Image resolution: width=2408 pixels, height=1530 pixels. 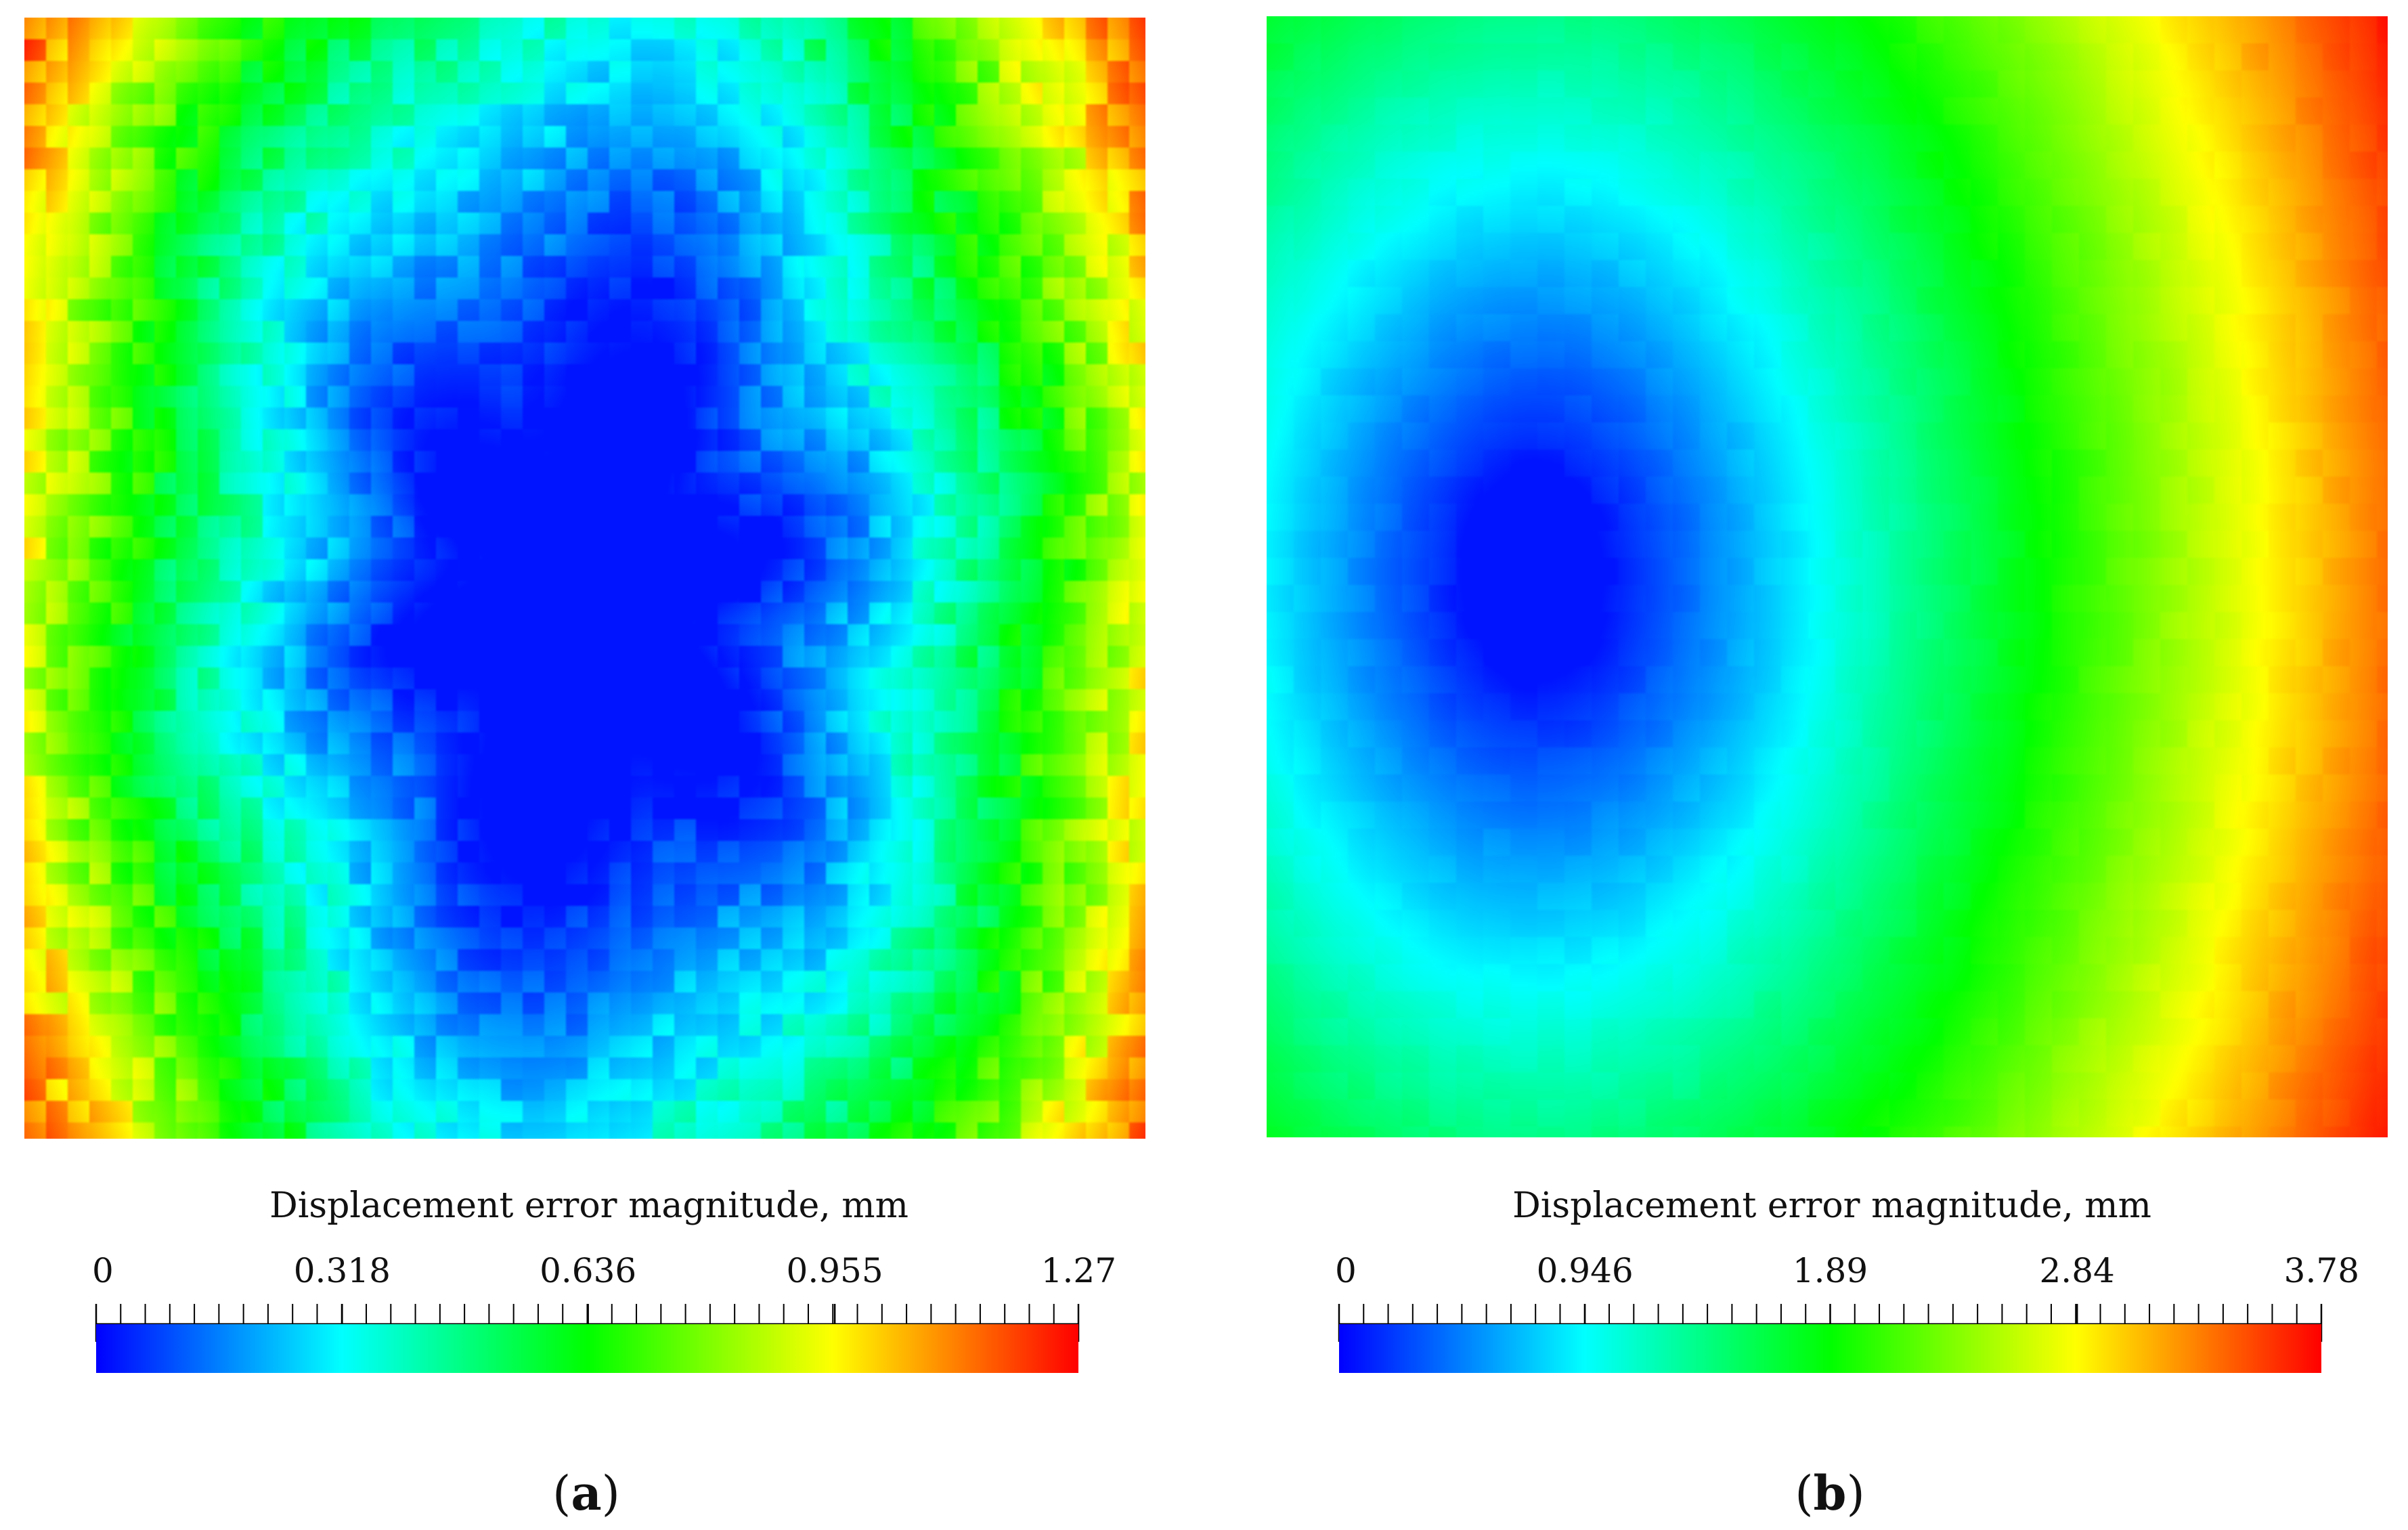 I want to click on colorbar-a-tick-label: 0.955, so click(x=835, y=1271).